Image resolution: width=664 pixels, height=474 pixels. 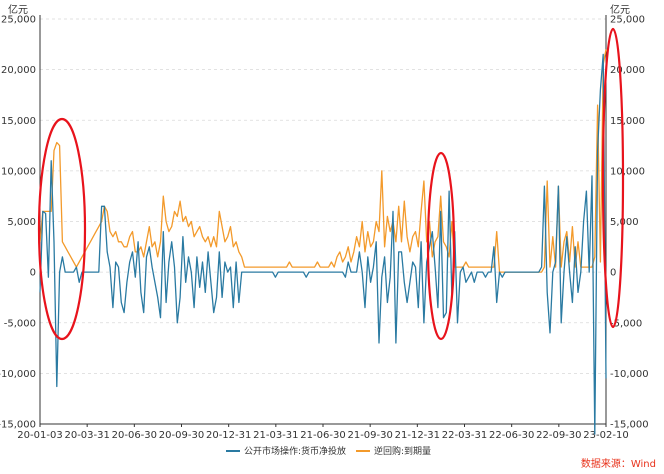 I want to click on y-tick-label-left: 0, so click(x=33, y=273).